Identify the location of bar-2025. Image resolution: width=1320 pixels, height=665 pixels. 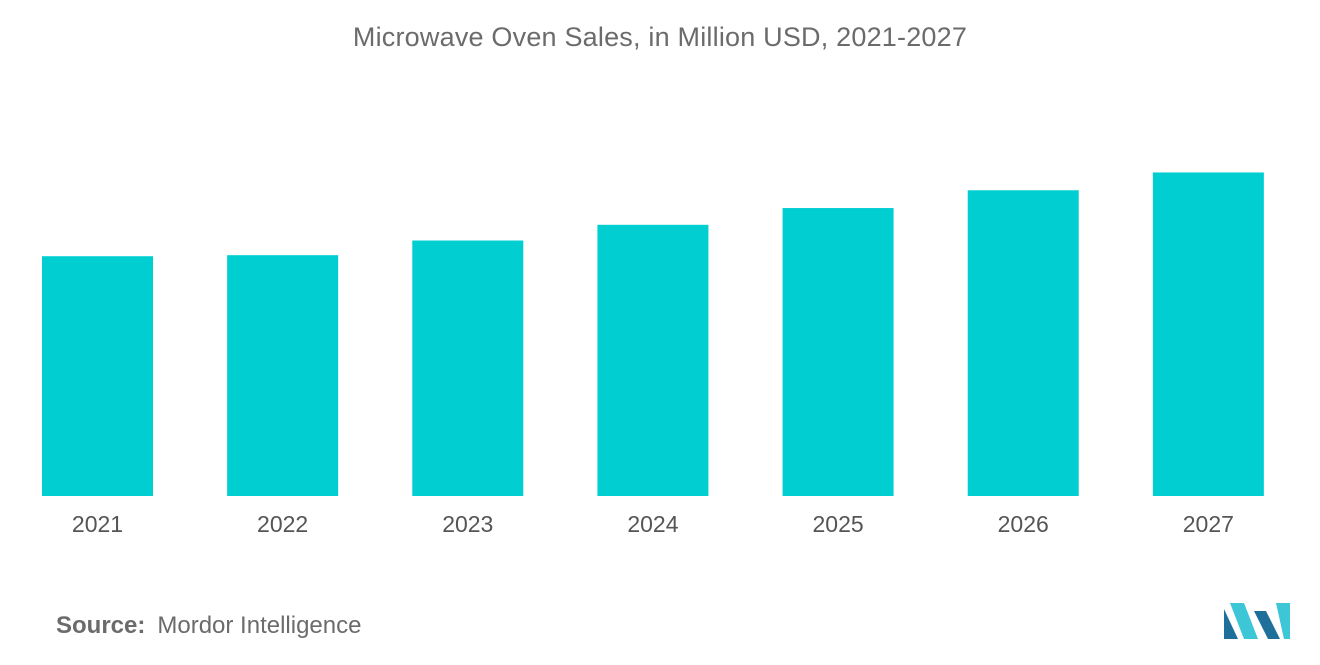
(838, 352).